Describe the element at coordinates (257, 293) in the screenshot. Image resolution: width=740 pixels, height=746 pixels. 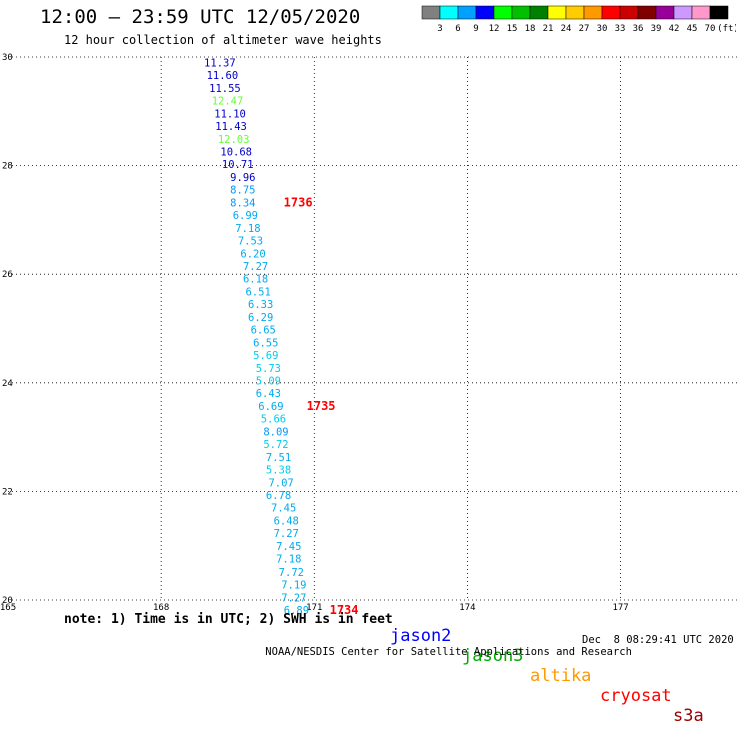
I see `wave-height-label: 6.51` at that location.